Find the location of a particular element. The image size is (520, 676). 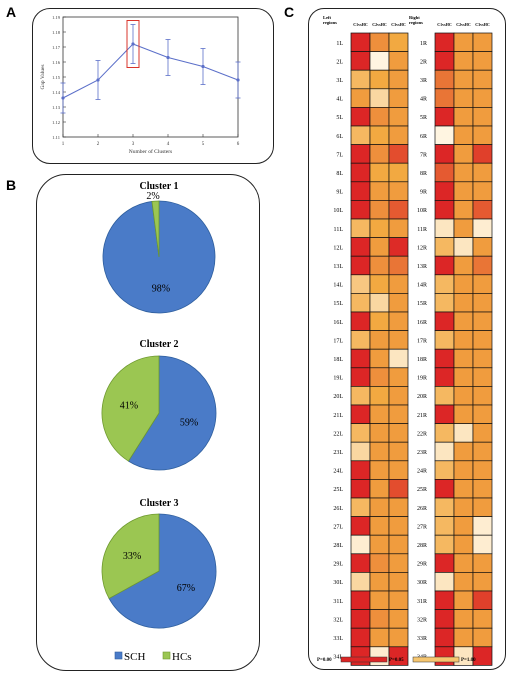

x-tick-label: 4 is located at coordinates (168, 144).